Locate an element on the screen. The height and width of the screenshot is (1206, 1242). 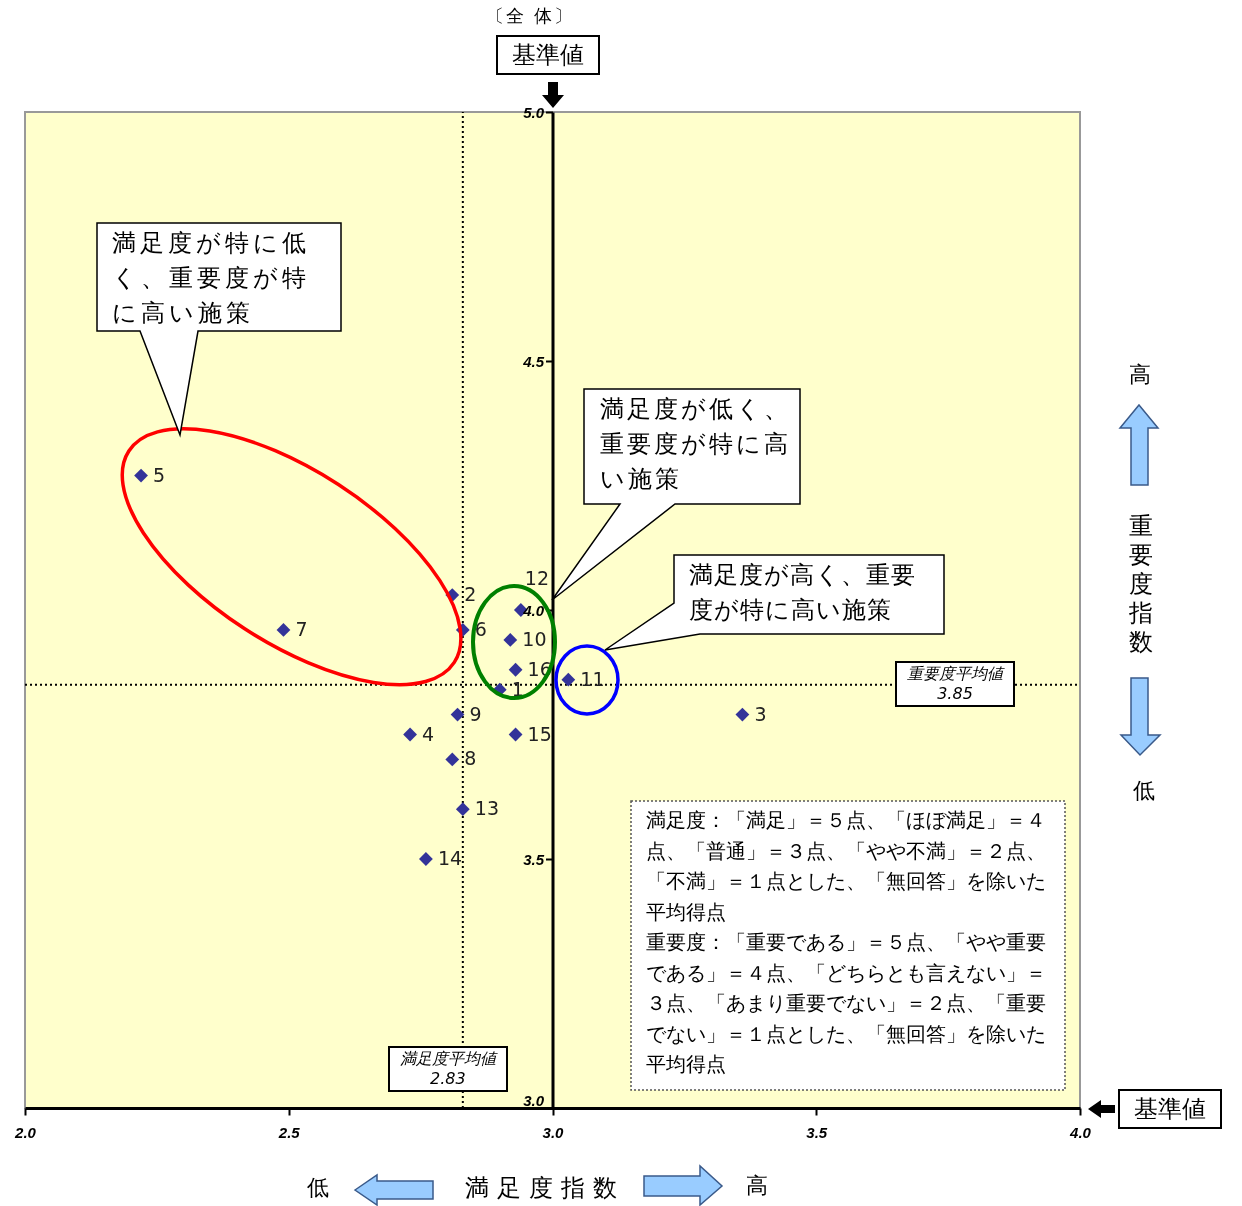
chart-title: 〔全 体〕 is located at coordinates (530, 16).